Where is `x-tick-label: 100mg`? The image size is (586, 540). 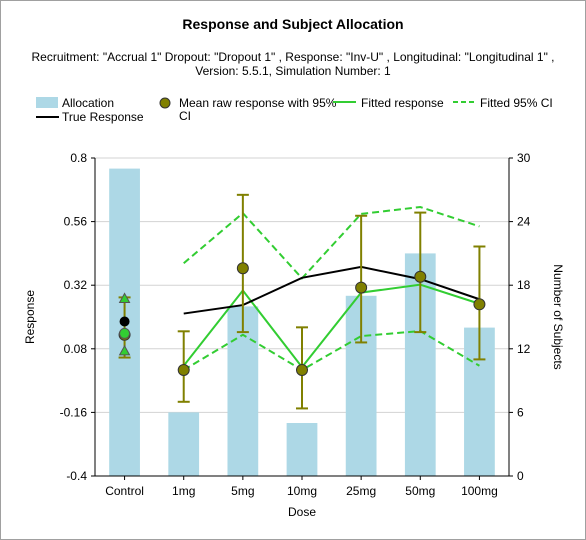 x-tick-label: 100mg is located at coordinates (479, 491).